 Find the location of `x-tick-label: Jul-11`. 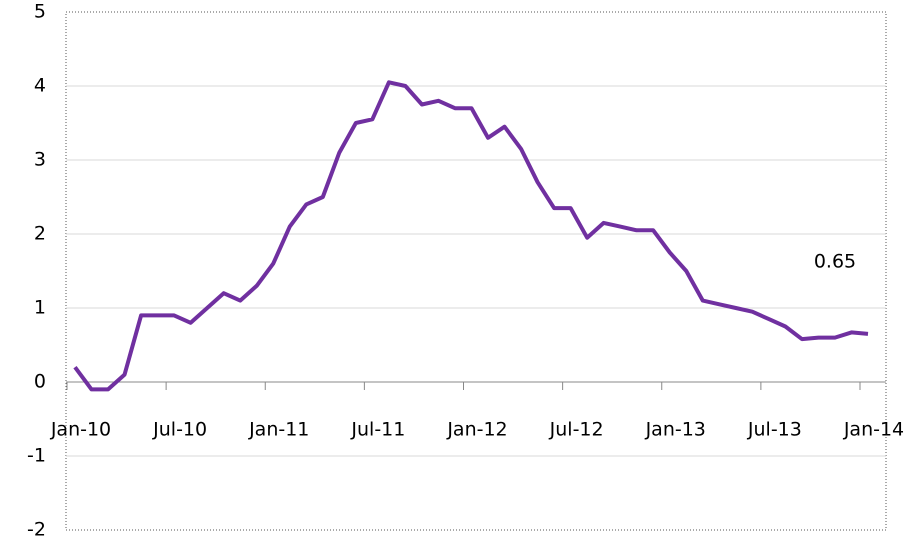

x-tick-label: Jul-11 is located at coordinates (377, 430).